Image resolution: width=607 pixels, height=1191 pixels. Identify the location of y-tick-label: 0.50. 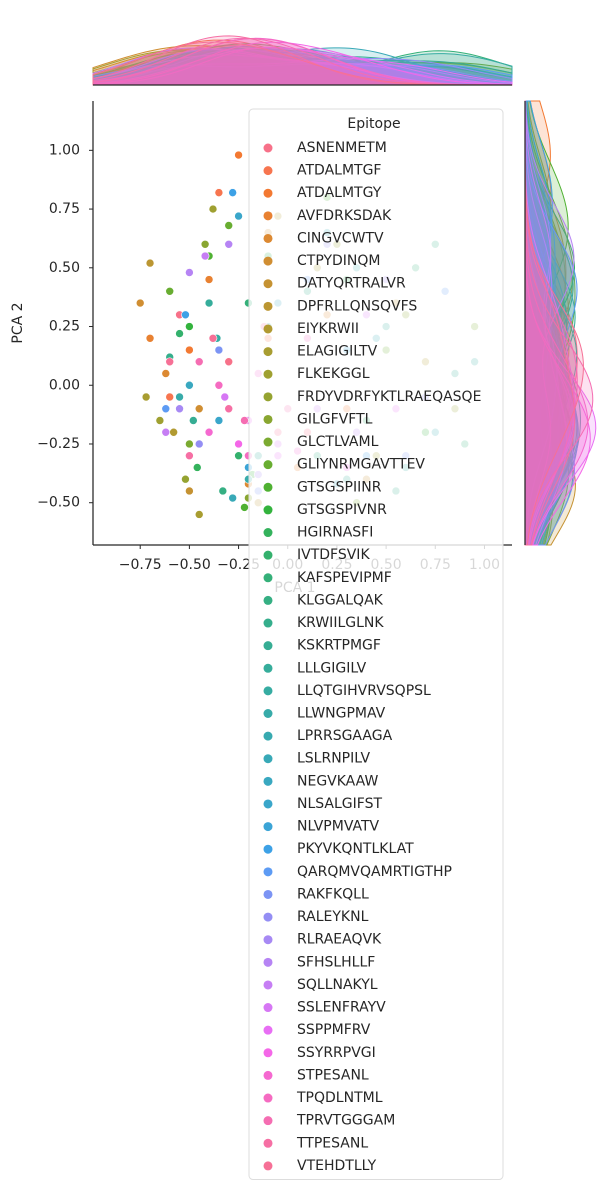
(64, 268).